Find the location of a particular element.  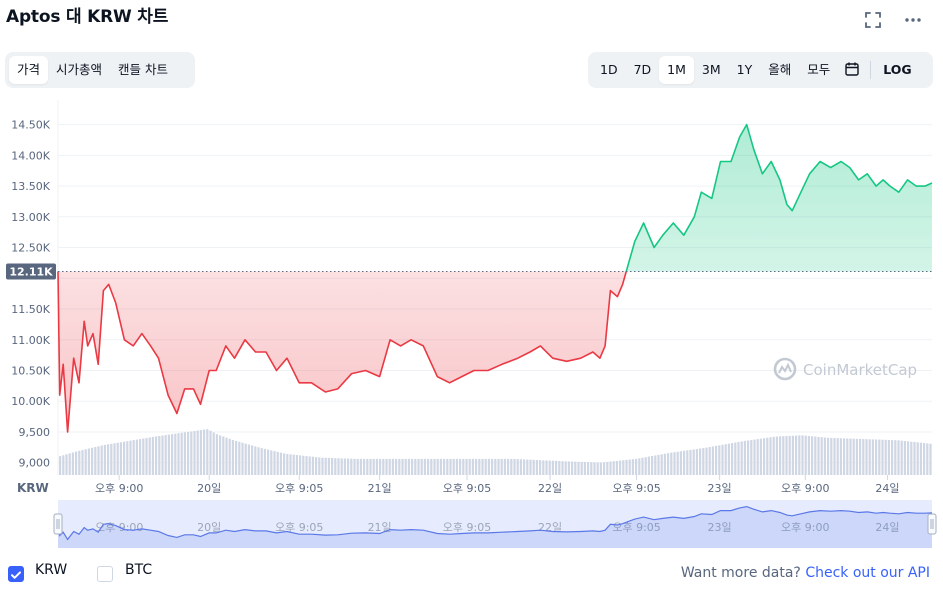

range-1d: 1D is located at coordinates (609, 69).